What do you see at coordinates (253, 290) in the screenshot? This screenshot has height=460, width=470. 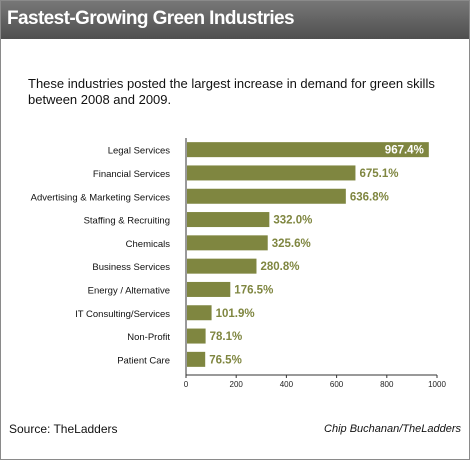 I see `value-label: 176.5%` at bounding box center [253, 290].